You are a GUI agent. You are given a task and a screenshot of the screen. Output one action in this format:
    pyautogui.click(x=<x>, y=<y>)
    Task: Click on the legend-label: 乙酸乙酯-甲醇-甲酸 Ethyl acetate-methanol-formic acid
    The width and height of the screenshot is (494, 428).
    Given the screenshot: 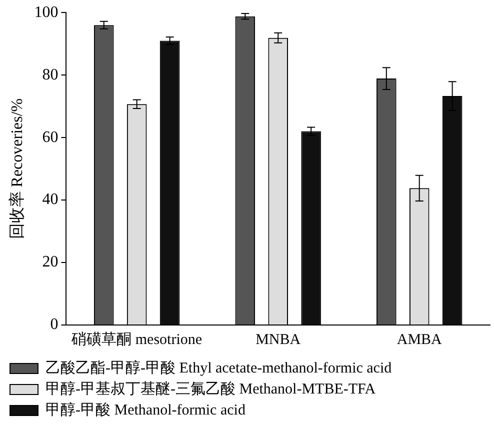 What is the action you would take?
    pyautogui.click(x=219, y=367)
    